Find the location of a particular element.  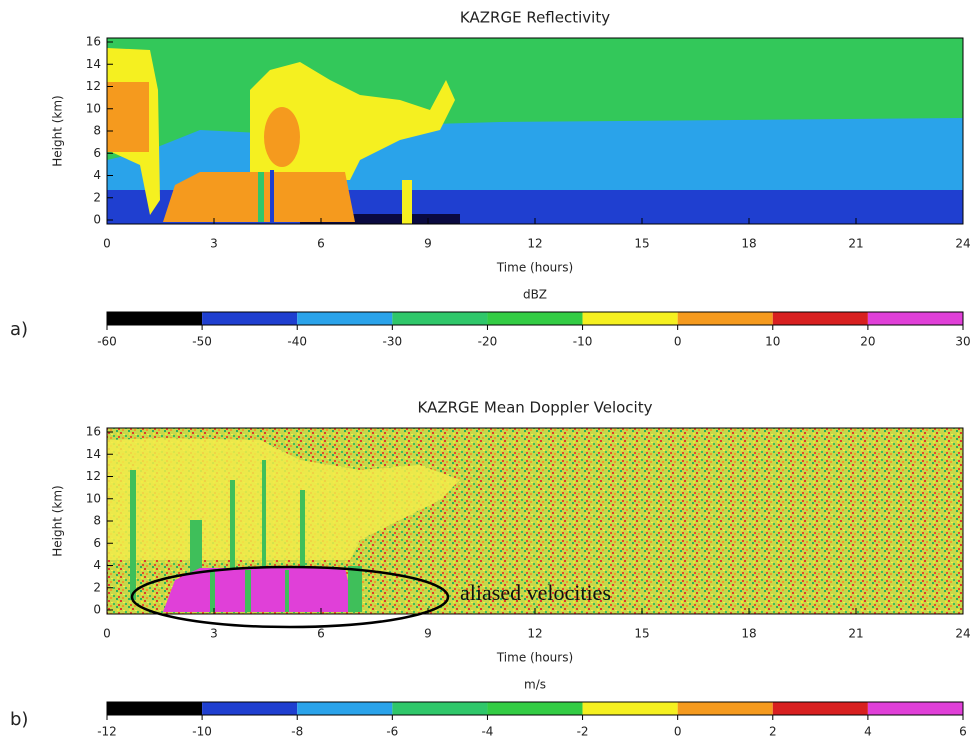

colorbar-tick-label: -40 is located at coordinates (297, 342).